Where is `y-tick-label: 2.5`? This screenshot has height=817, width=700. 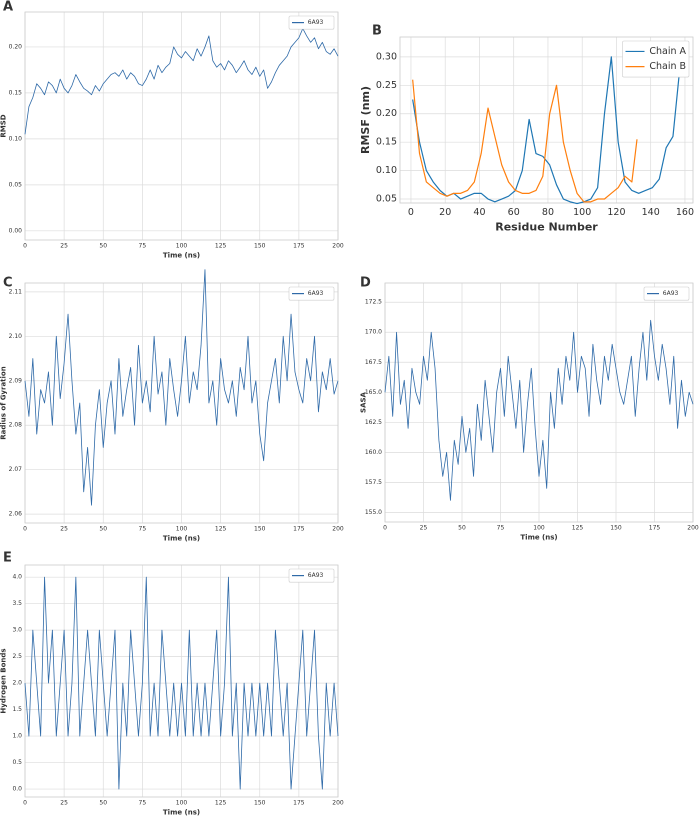
y-tick-label: 2.5 is located at coordinates (17, 656).